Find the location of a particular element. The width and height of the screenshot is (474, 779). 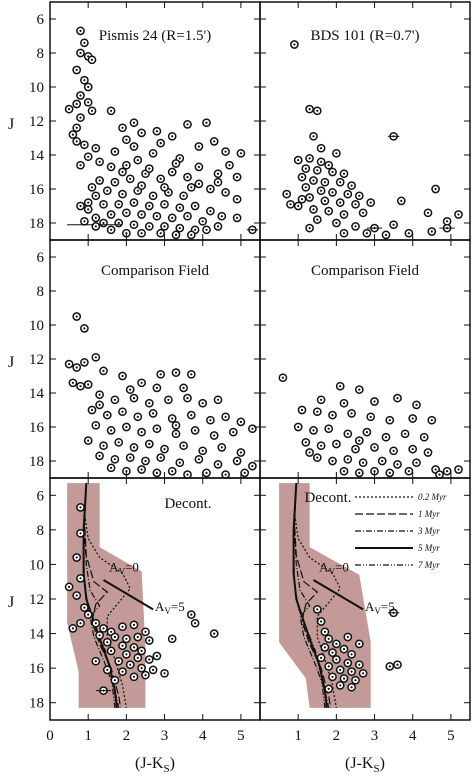

y-tick-label: 16 is located at coordinates (37, 428).